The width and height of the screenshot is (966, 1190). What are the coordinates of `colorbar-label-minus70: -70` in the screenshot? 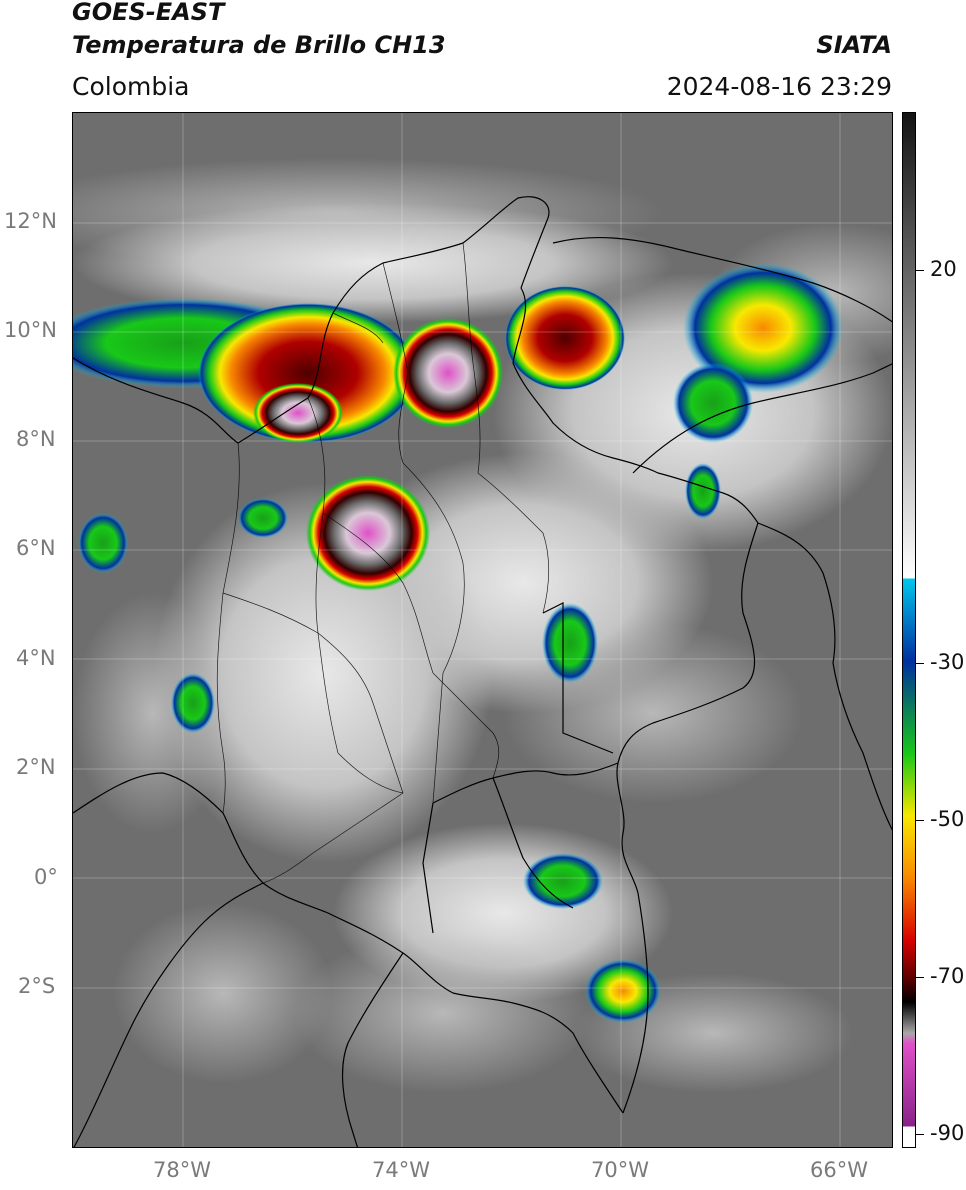 It's located at (947, 976).